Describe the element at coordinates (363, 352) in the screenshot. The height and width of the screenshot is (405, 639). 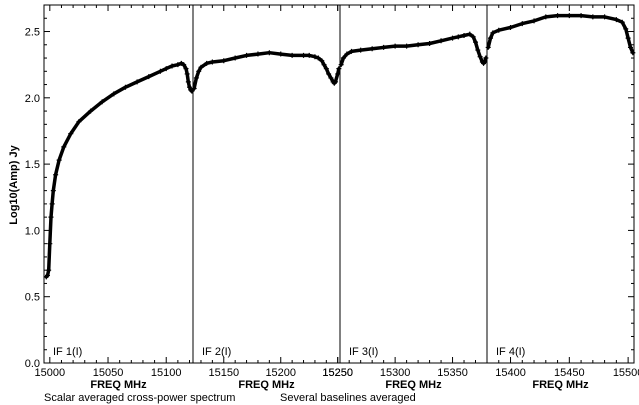
I see `panel-label: IF 3(I)` at that location.